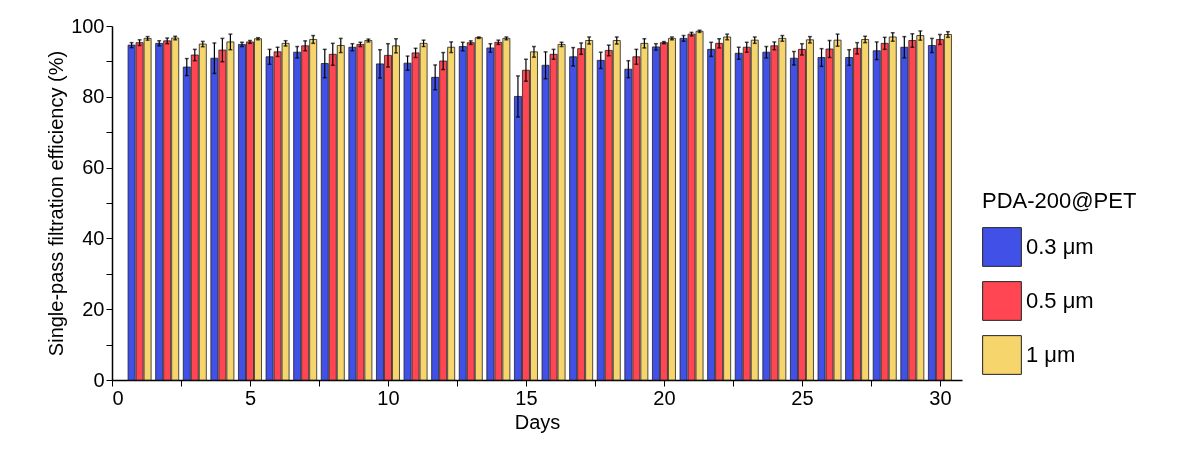 The width and height of the screenshot is (1191, 451). What do you see at coordinates (93, 237) in the screenshot?
I see `y-tick-label: 40` at bounding box center [93, 237].